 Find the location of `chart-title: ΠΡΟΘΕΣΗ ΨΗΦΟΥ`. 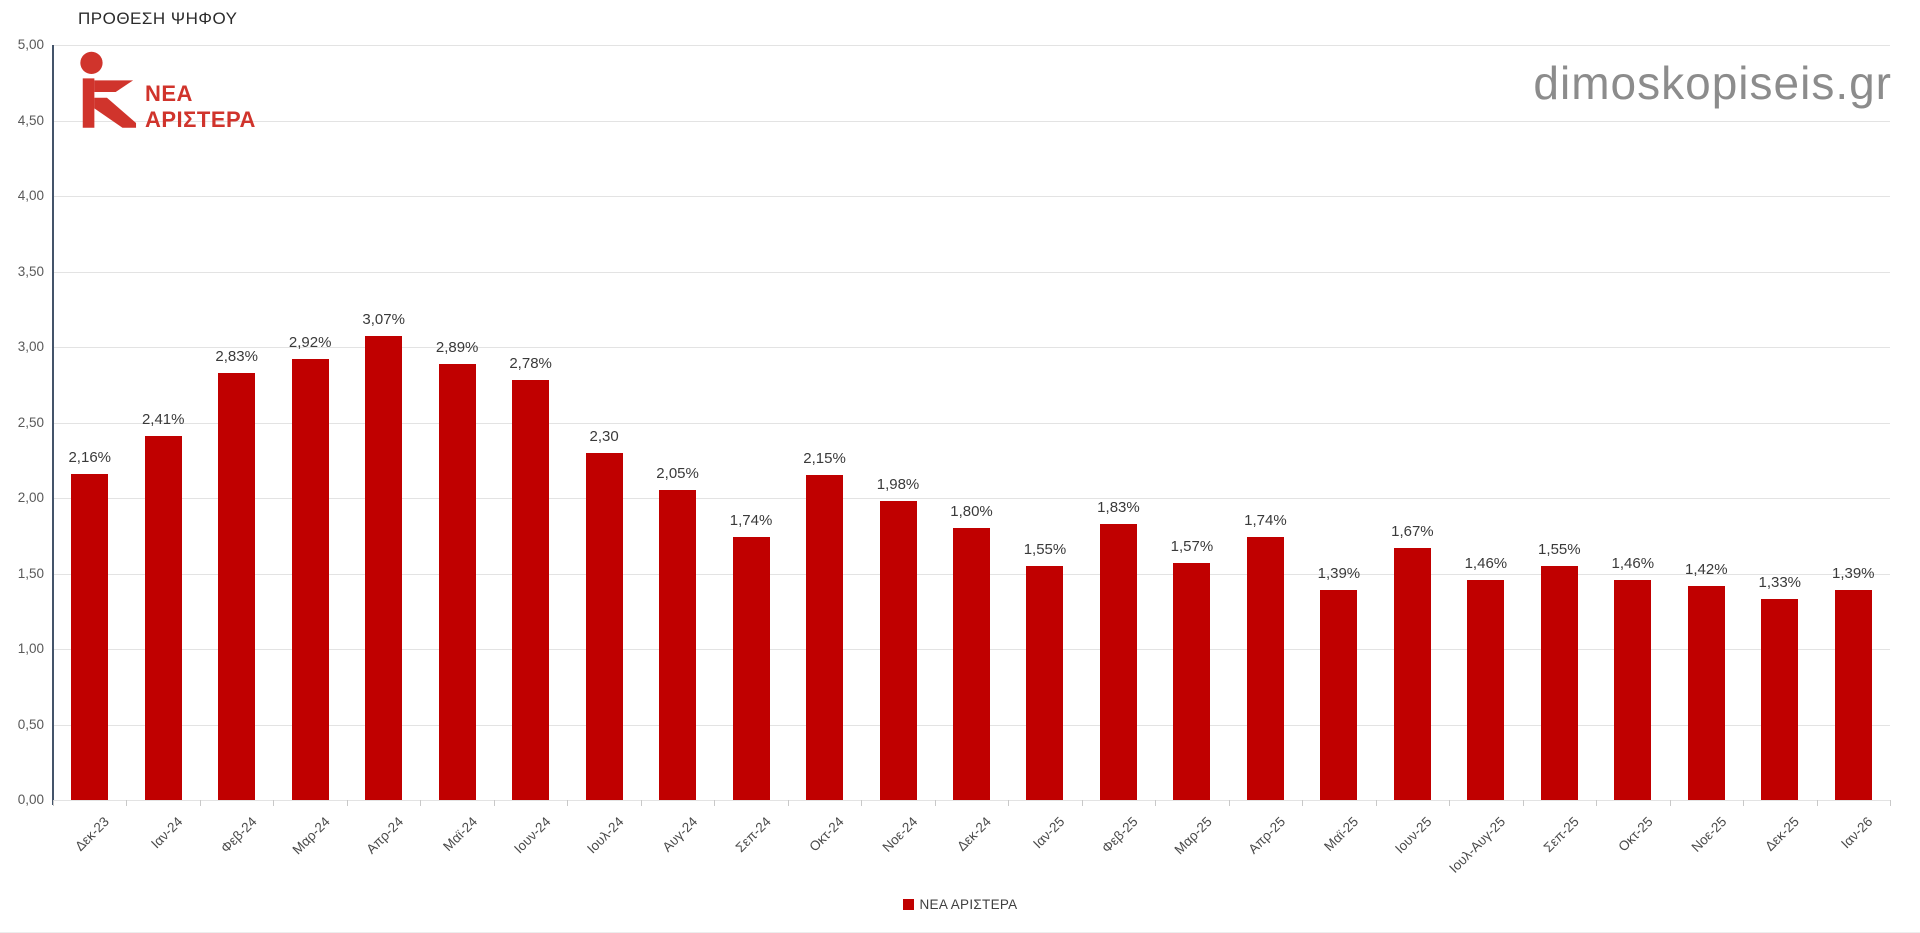

chart-title: ΠΡΟΘΕΣΗ ΨΗΦΟΥ is located at coordinates (158, 18).